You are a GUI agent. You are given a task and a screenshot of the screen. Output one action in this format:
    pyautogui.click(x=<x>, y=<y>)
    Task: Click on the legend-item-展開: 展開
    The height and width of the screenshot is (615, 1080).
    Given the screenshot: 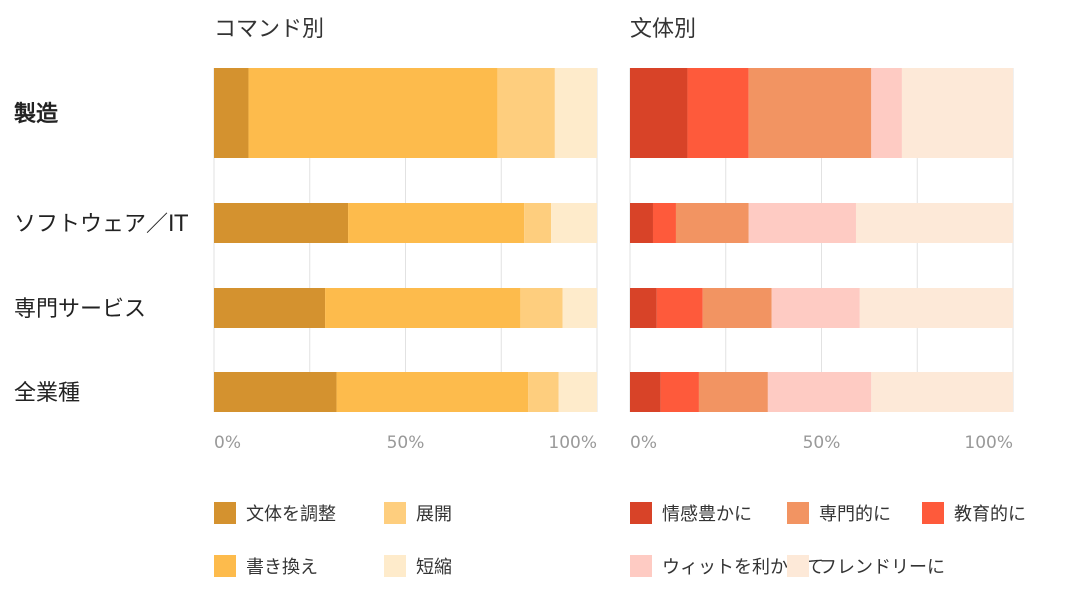 What is the action you would take?
    pyautogui.click(x=418, y=513)
    